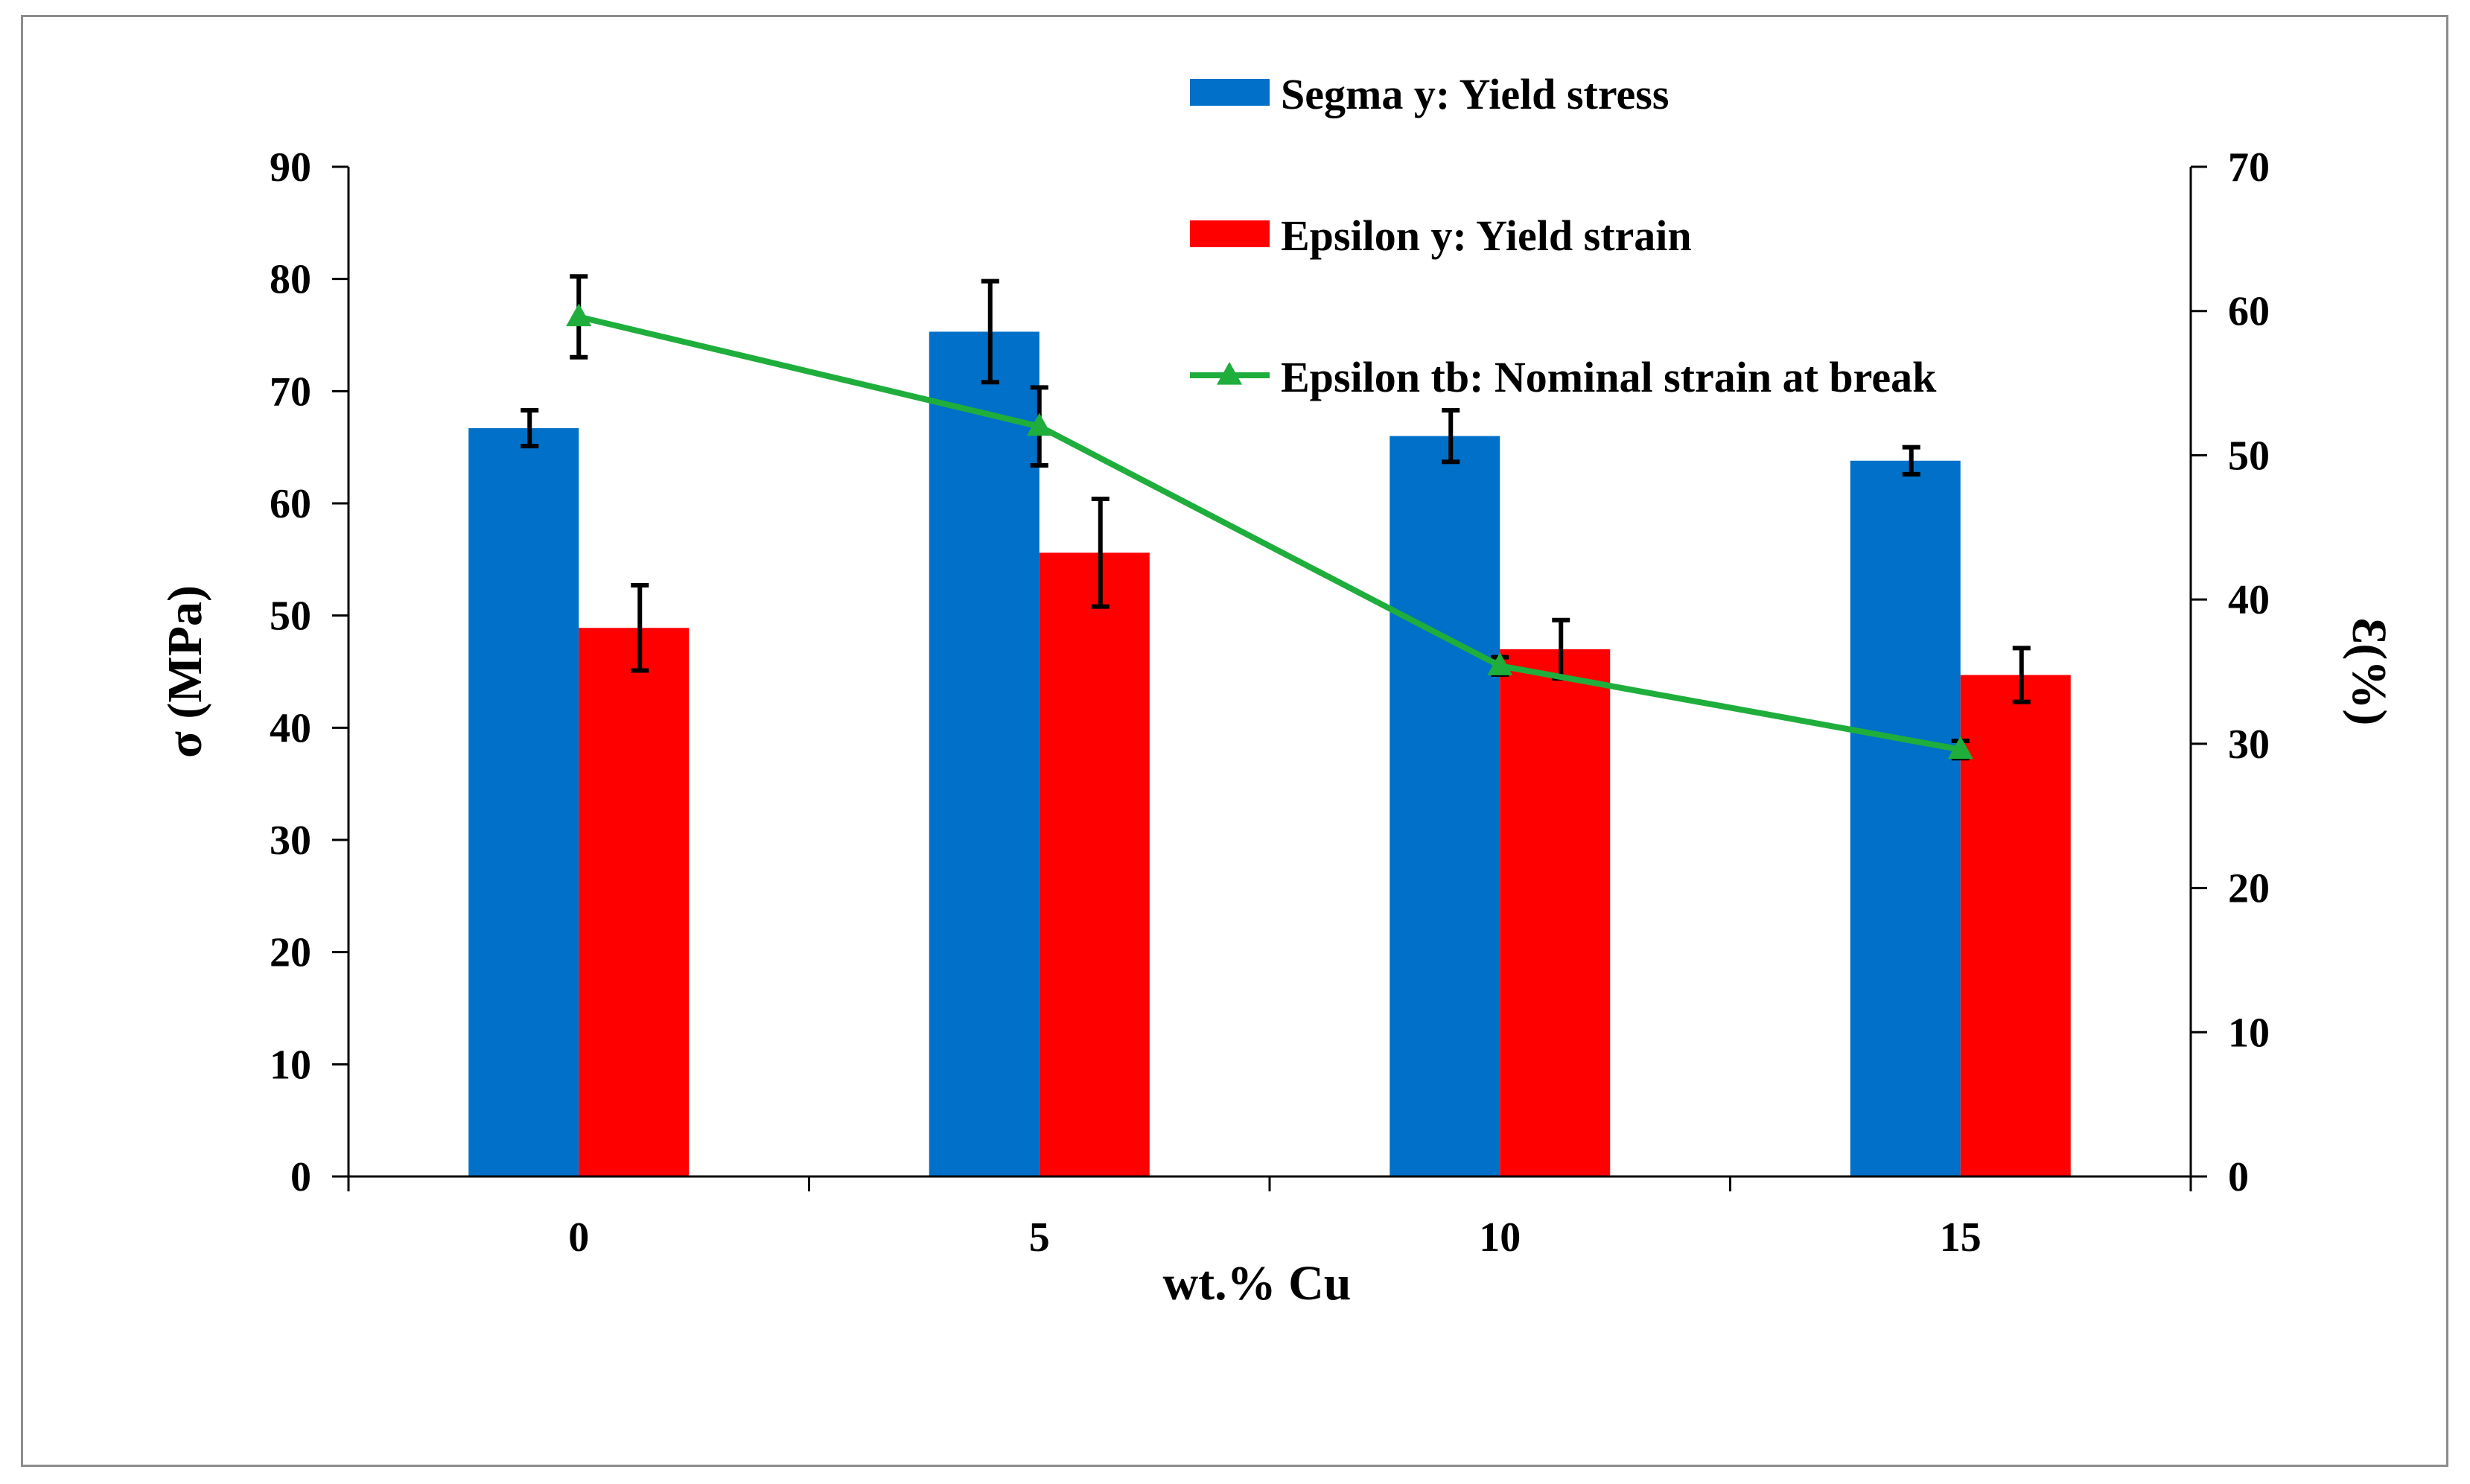  What do you see at coordinates (2249, 1033) in the screenshot?
I see `y2-tick-label-10: 10` at bounding box center [2249, 1033].